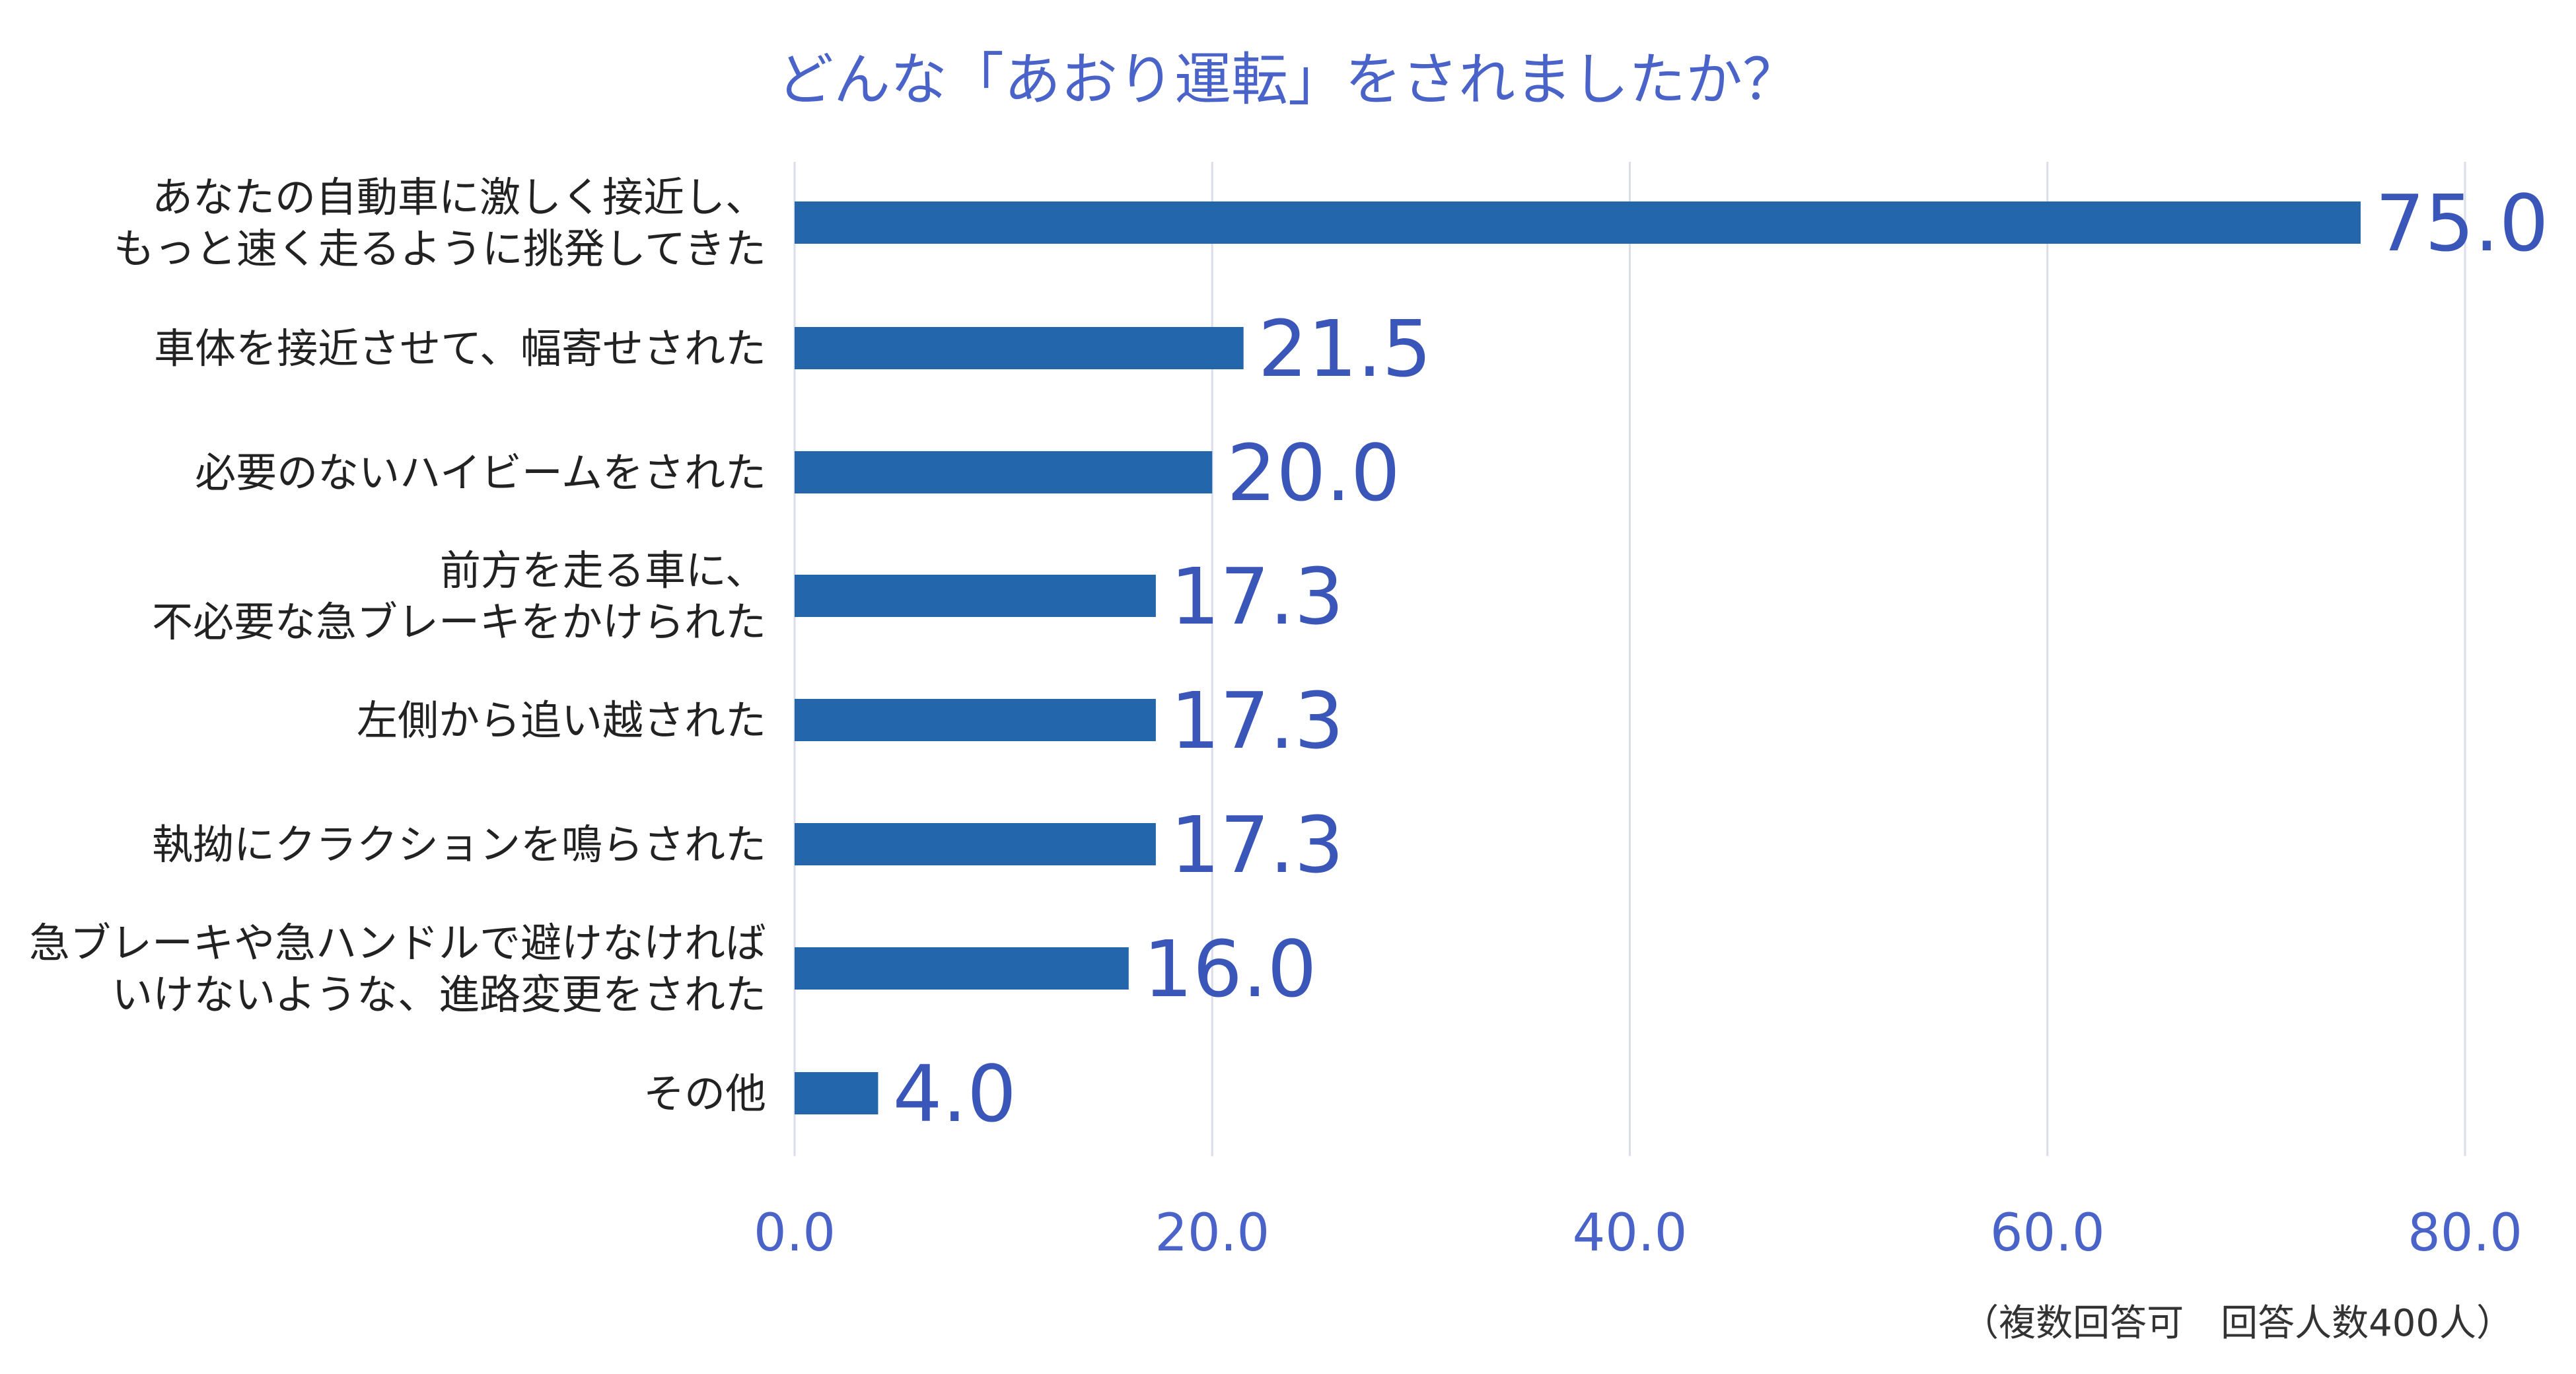 Image resolution: width=2576 pixels, height=1374 pixels. I want to click on category-label-4: 左側から追い越された, so click(561, 720).